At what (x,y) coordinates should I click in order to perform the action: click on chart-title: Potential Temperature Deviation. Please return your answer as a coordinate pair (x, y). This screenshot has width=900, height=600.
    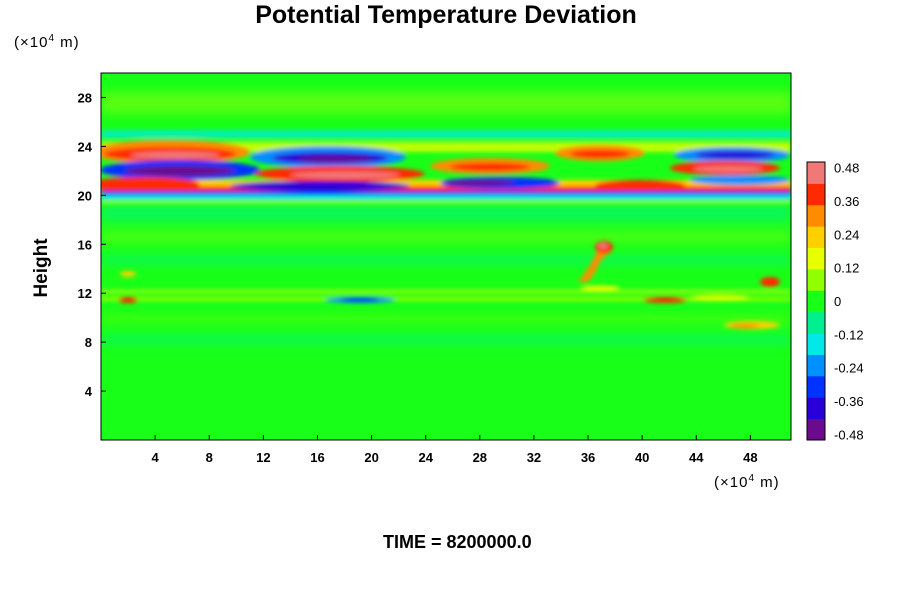
    Looking at the image, I should click on (446, 15).